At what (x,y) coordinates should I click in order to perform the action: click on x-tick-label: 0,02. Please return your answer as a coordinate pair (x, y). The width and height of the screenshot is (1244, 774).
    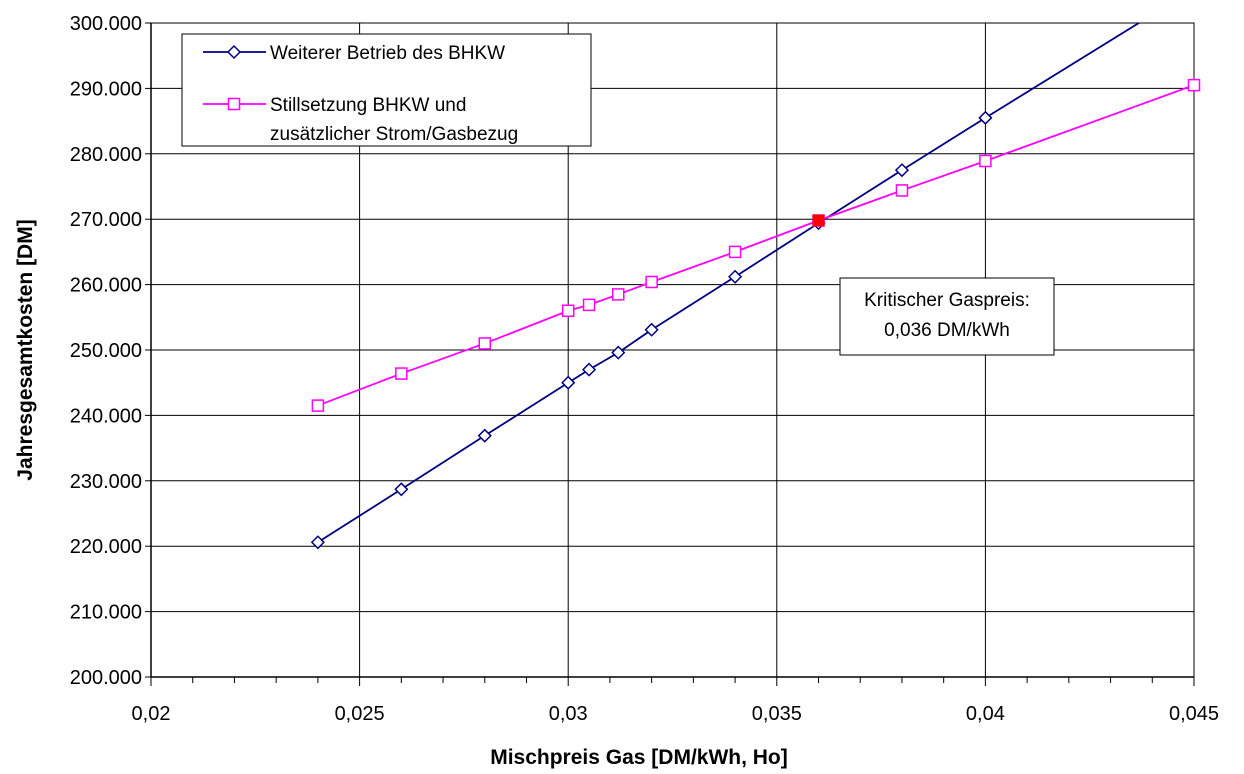
    Looking at the image, I should click on (151, 714).